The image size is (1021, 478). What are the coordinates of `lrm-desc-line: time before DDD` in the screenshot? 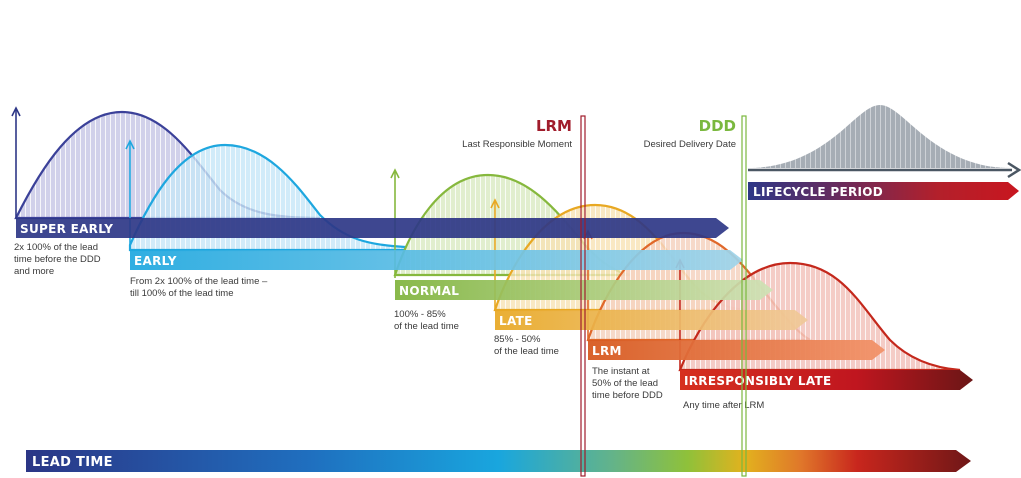 It's located at (627, 395).